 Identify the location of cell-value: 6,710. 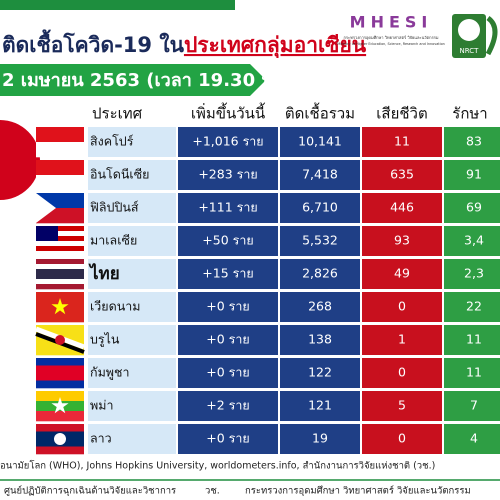
(320, 207).